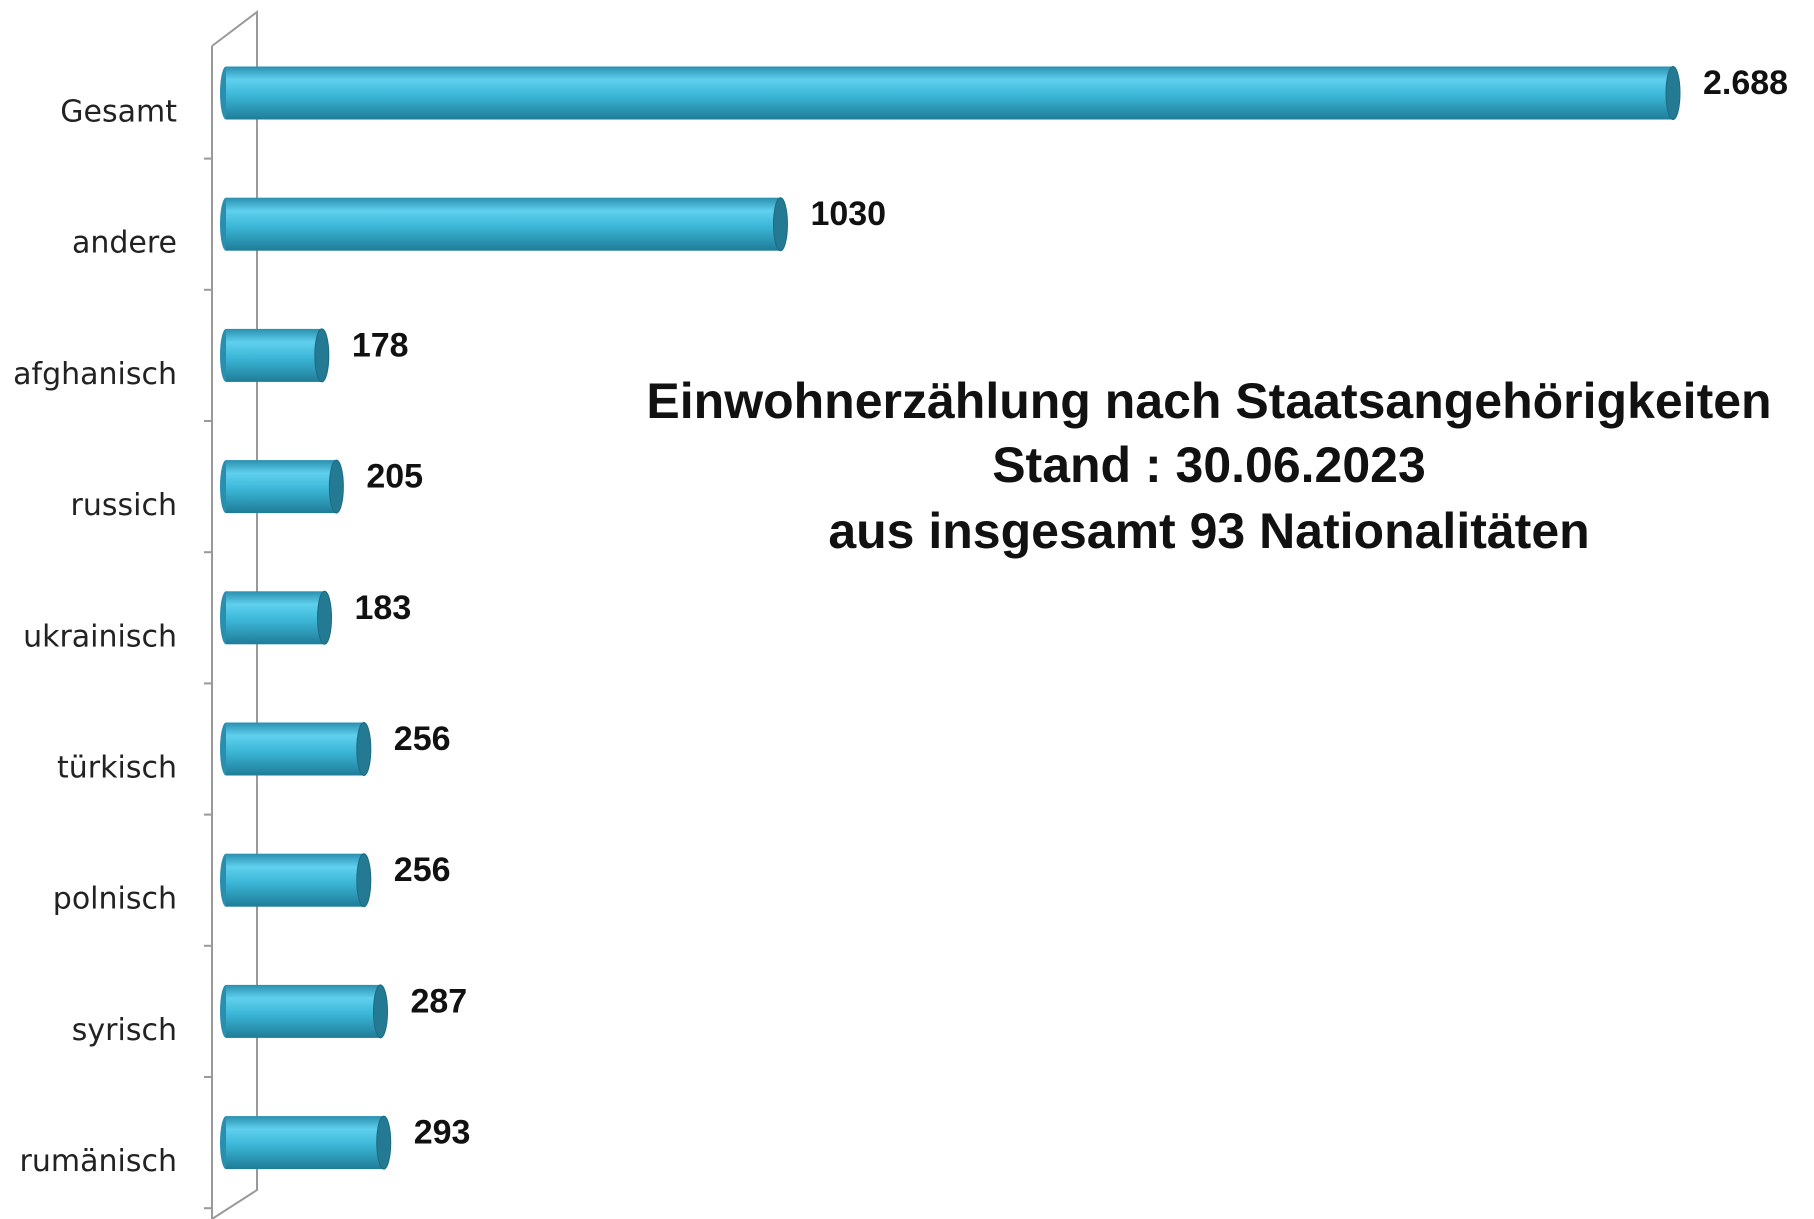 This screenshot has height=1219, width=1814. I want to click on value-label: 205, so click(394, 477).